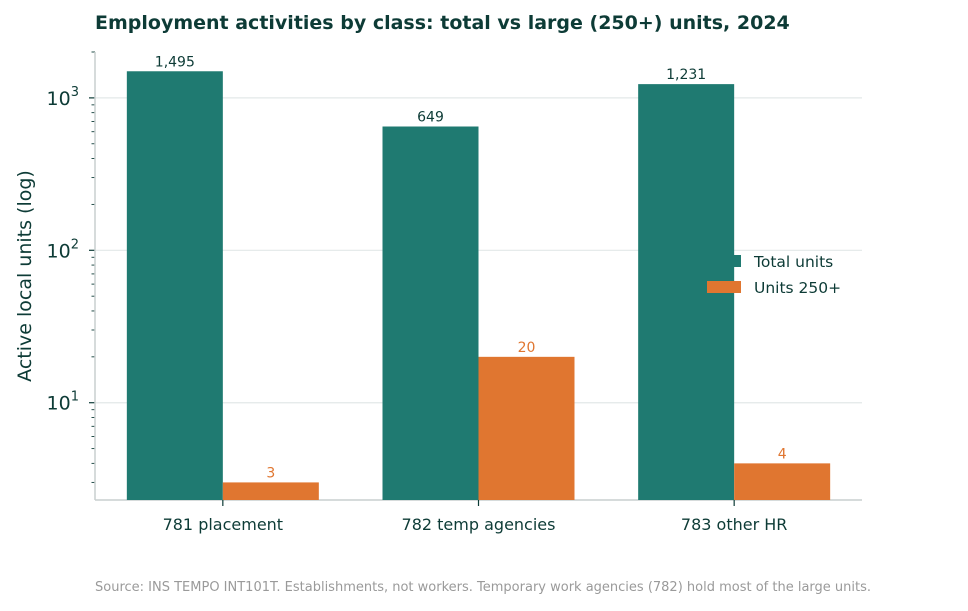 The image size is (968, 611). Describe the element at coordinates (734, 524) in the screenshot. I see `x-tick-label-2: 783 other HR` at that location.